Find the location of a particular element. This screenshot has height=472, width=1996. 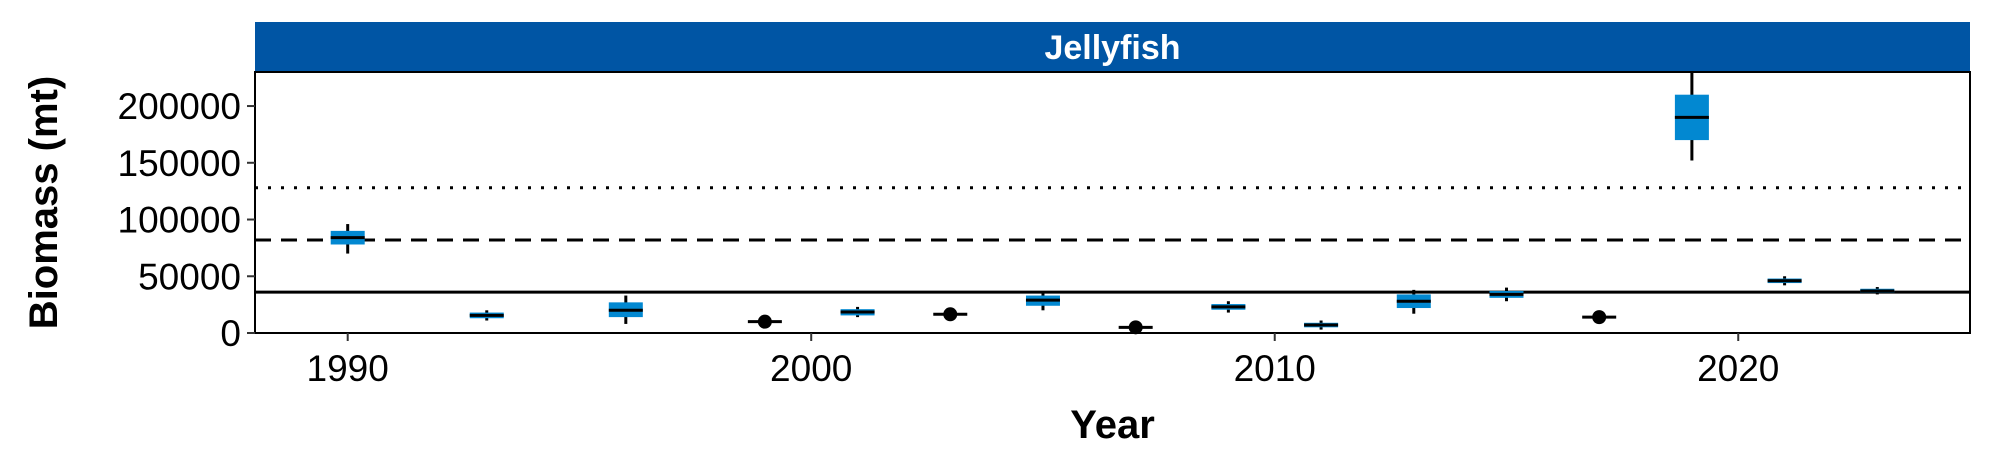

box-1996 is located at coordinates (625, 309).